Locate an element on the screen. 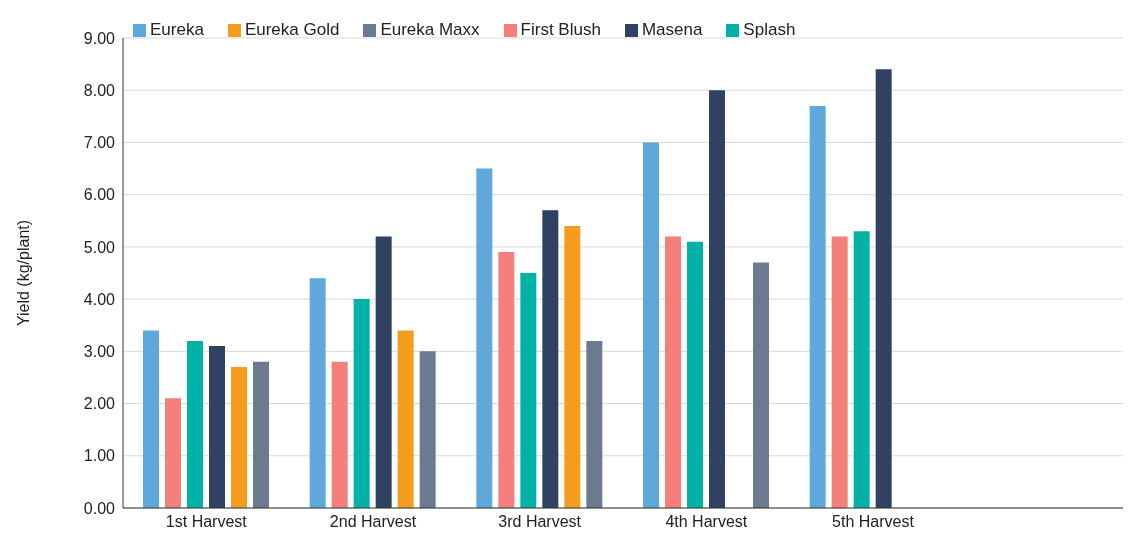  y-tick-label: 3.00 is located at coordinates (99, 352).